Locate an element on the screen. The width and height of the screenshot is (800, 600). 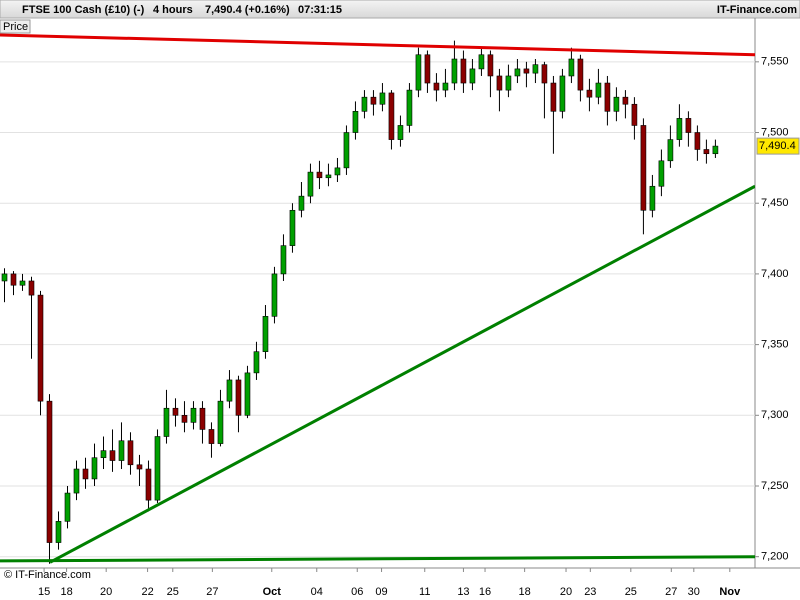
x-tick-label: 09 is located at coordinates (381, 592).